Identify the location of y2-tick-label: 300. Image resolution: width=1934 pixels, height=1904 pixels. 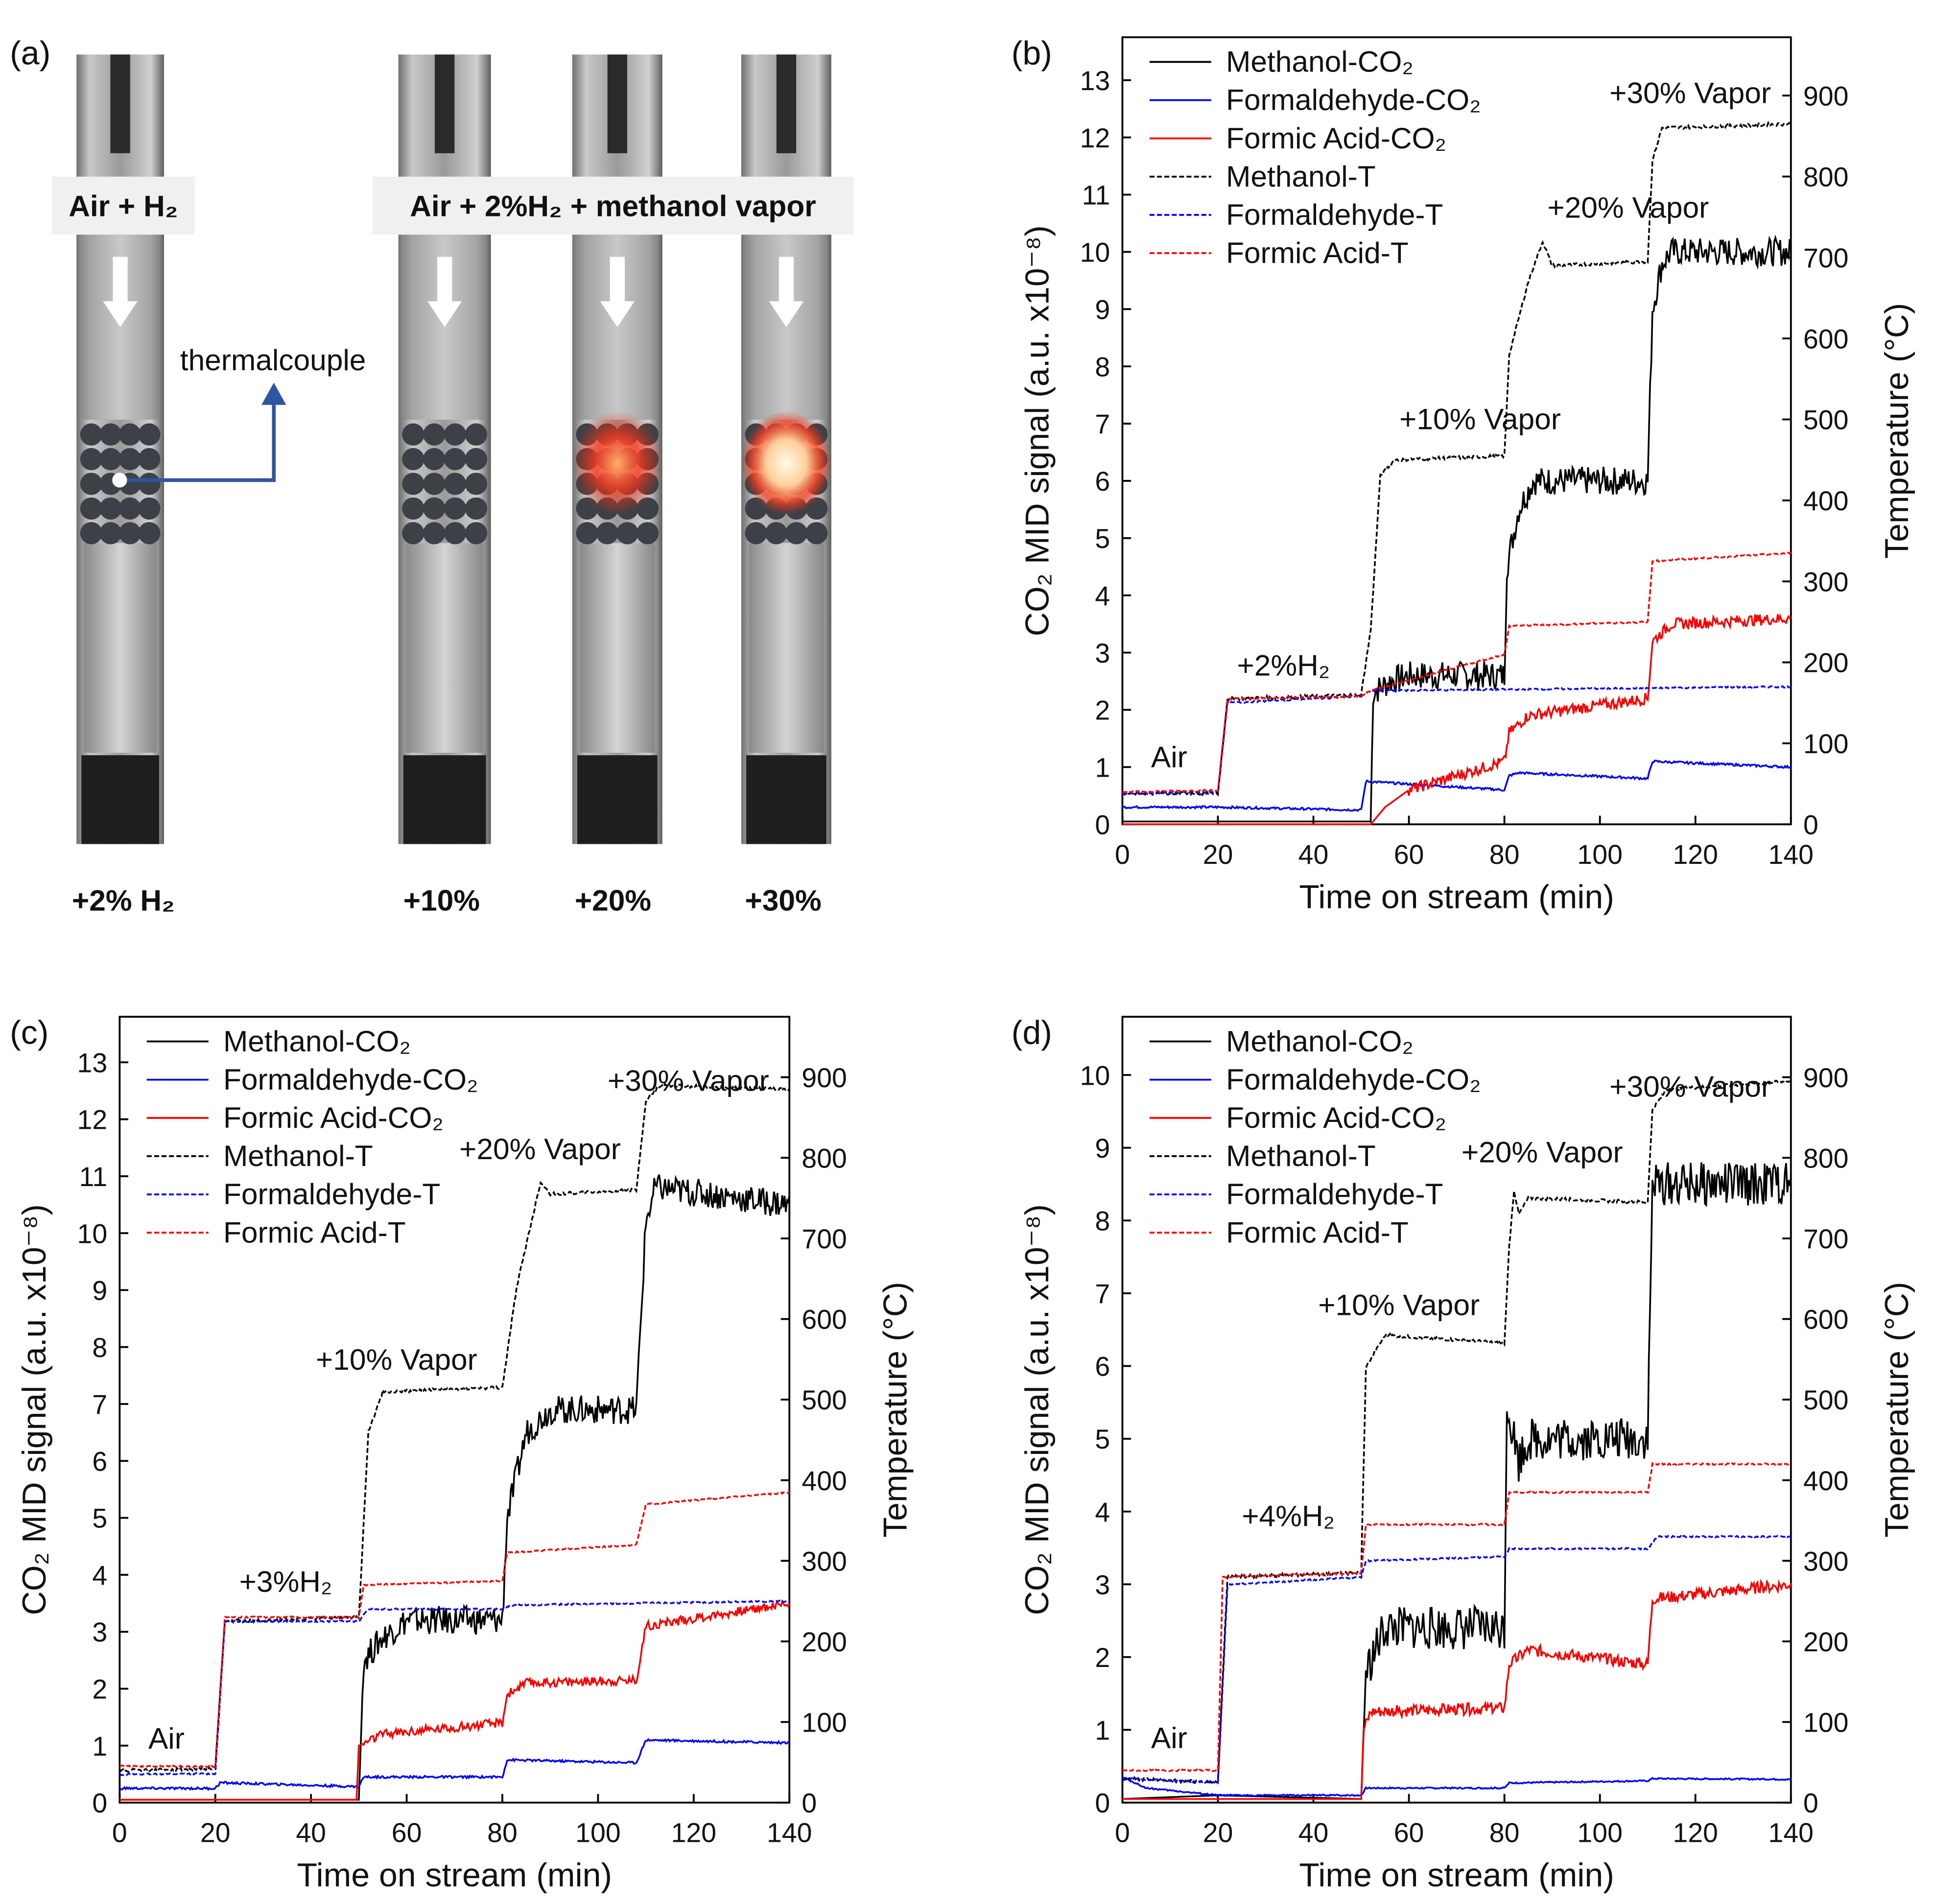
(1825, 582).